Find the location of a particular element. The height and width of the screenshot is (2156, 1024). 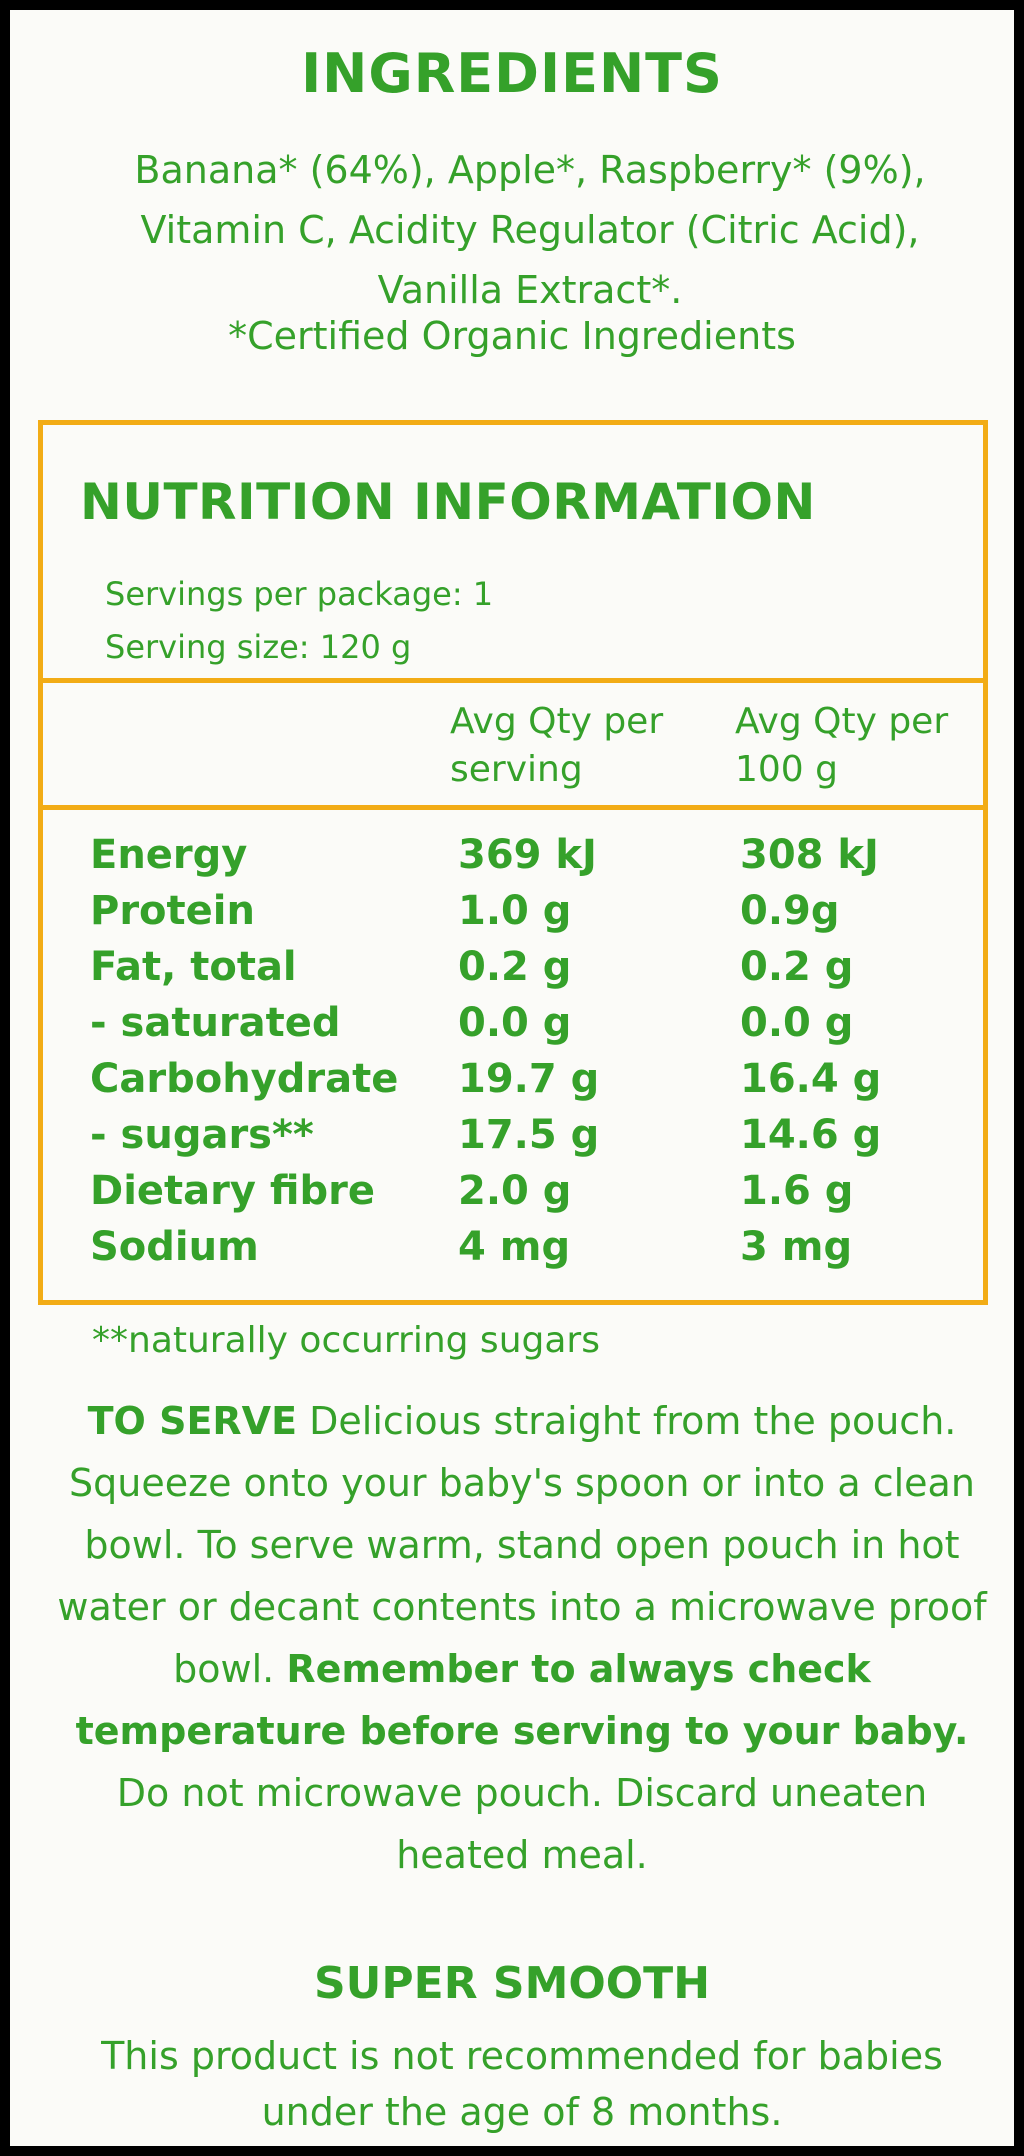

nutrient-value-per-100g: 1.6 g is located at coordinates (797, 1191).